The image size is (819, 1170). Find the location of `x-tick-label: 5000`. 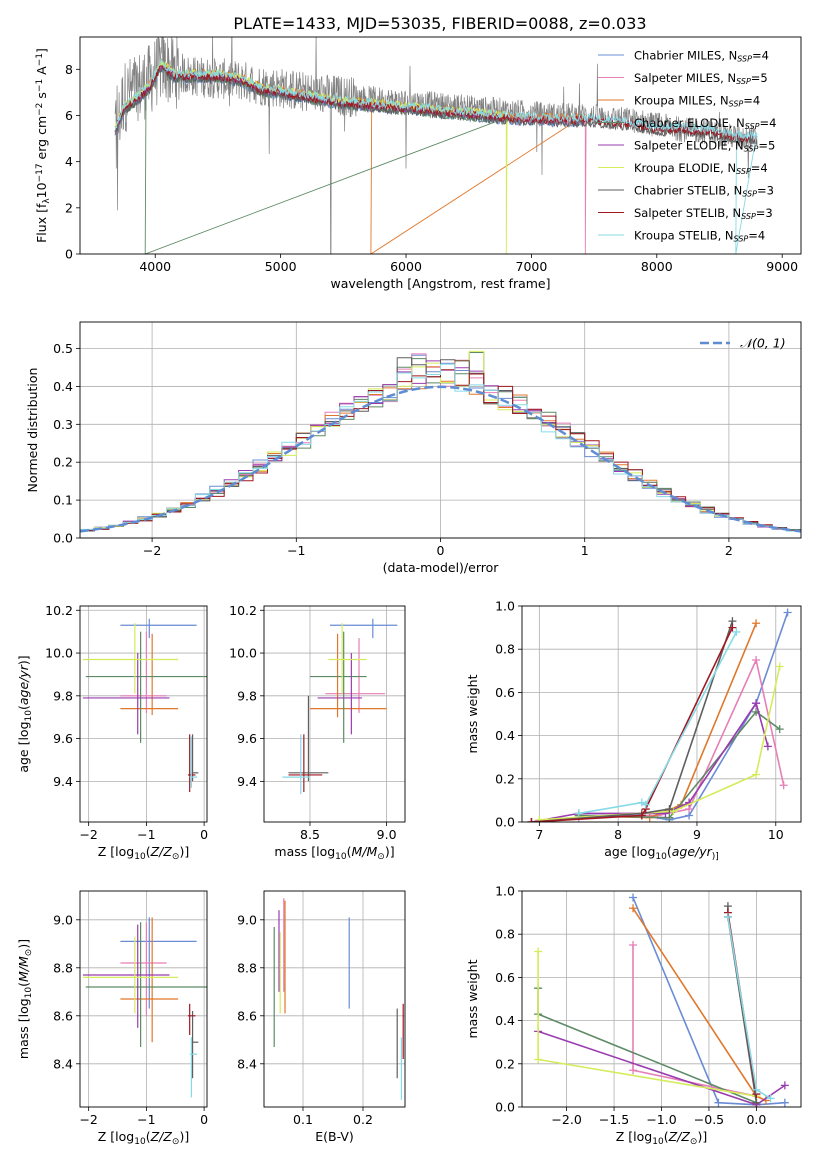

x-tick-label: 5000 is located at coordinates (281, 266).